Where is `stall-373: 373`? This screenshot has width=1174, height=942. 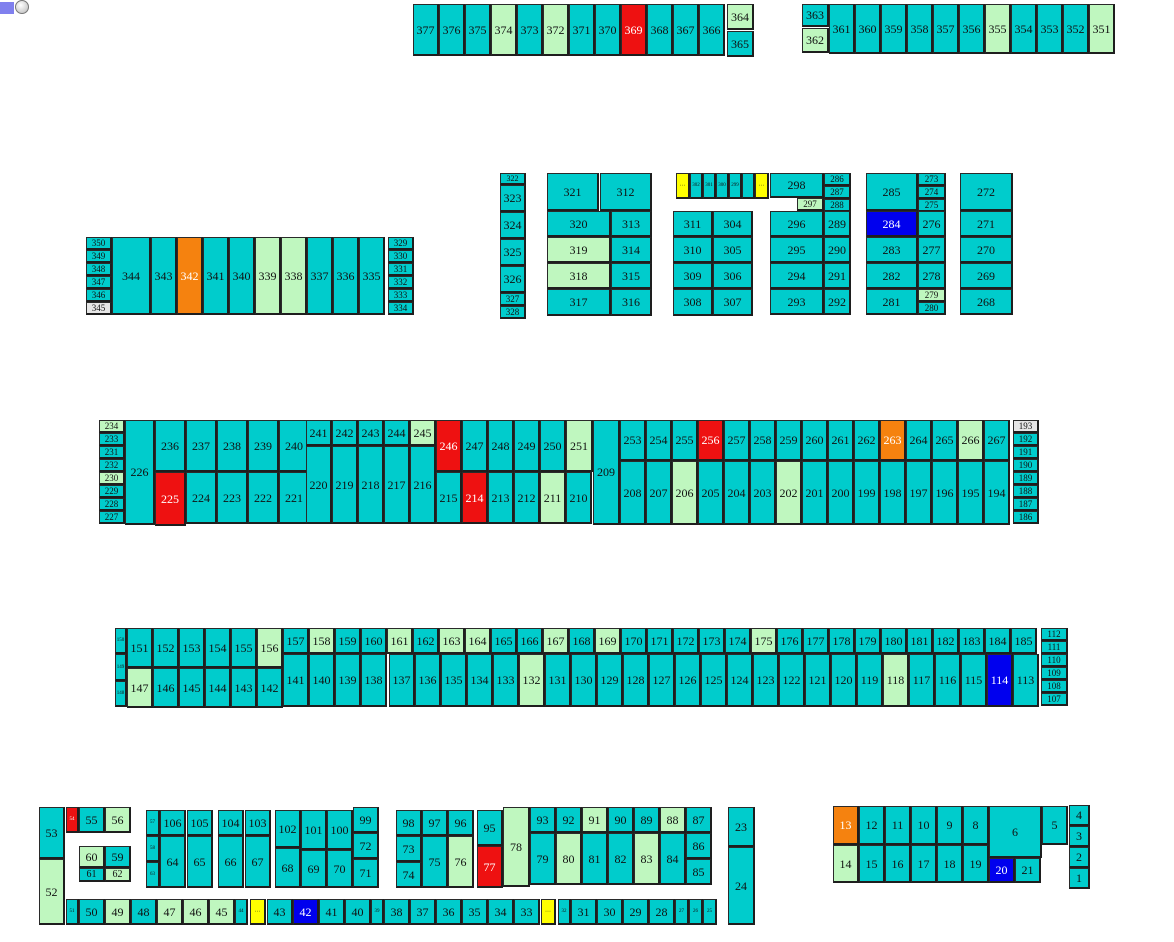
stall-373: 373 is located at coordinates (530, 30).